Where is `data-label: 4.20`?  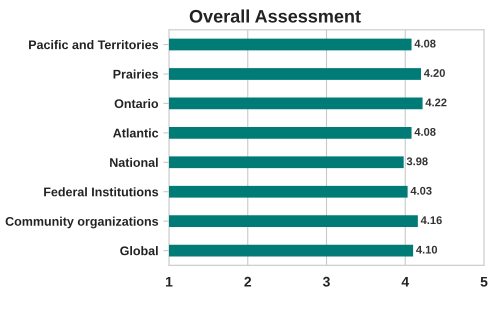
data-label: 4.20 is located at coordinates (434, 73).